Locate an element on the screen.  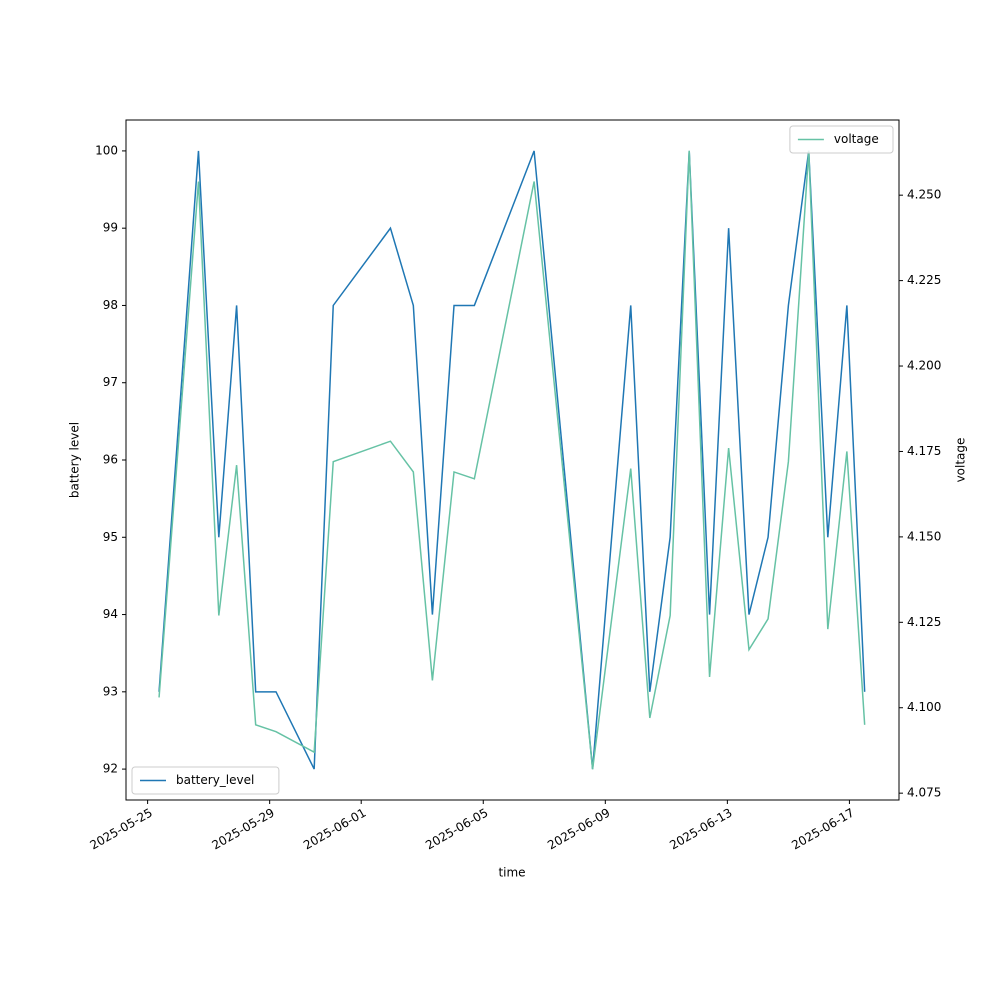
y2-tick-label: 4.100 is located at coordinates (924, 707).